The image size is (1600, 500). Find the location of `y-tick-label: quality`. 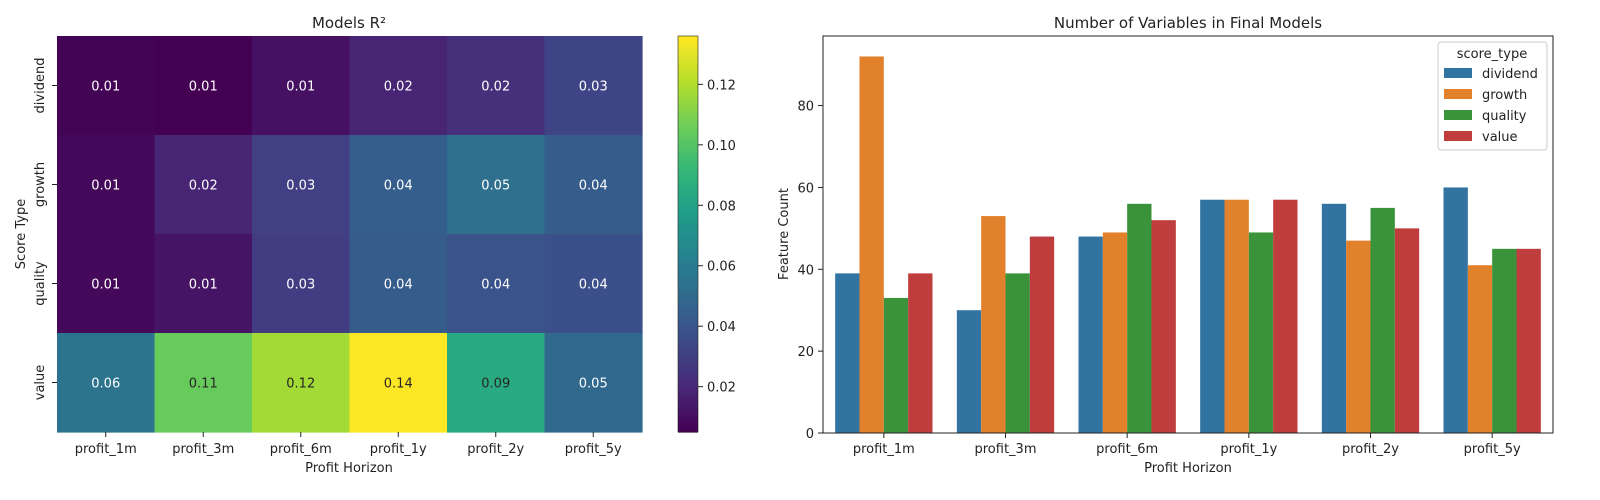

y-tick-label: quality is located at coordinates (40, 283).